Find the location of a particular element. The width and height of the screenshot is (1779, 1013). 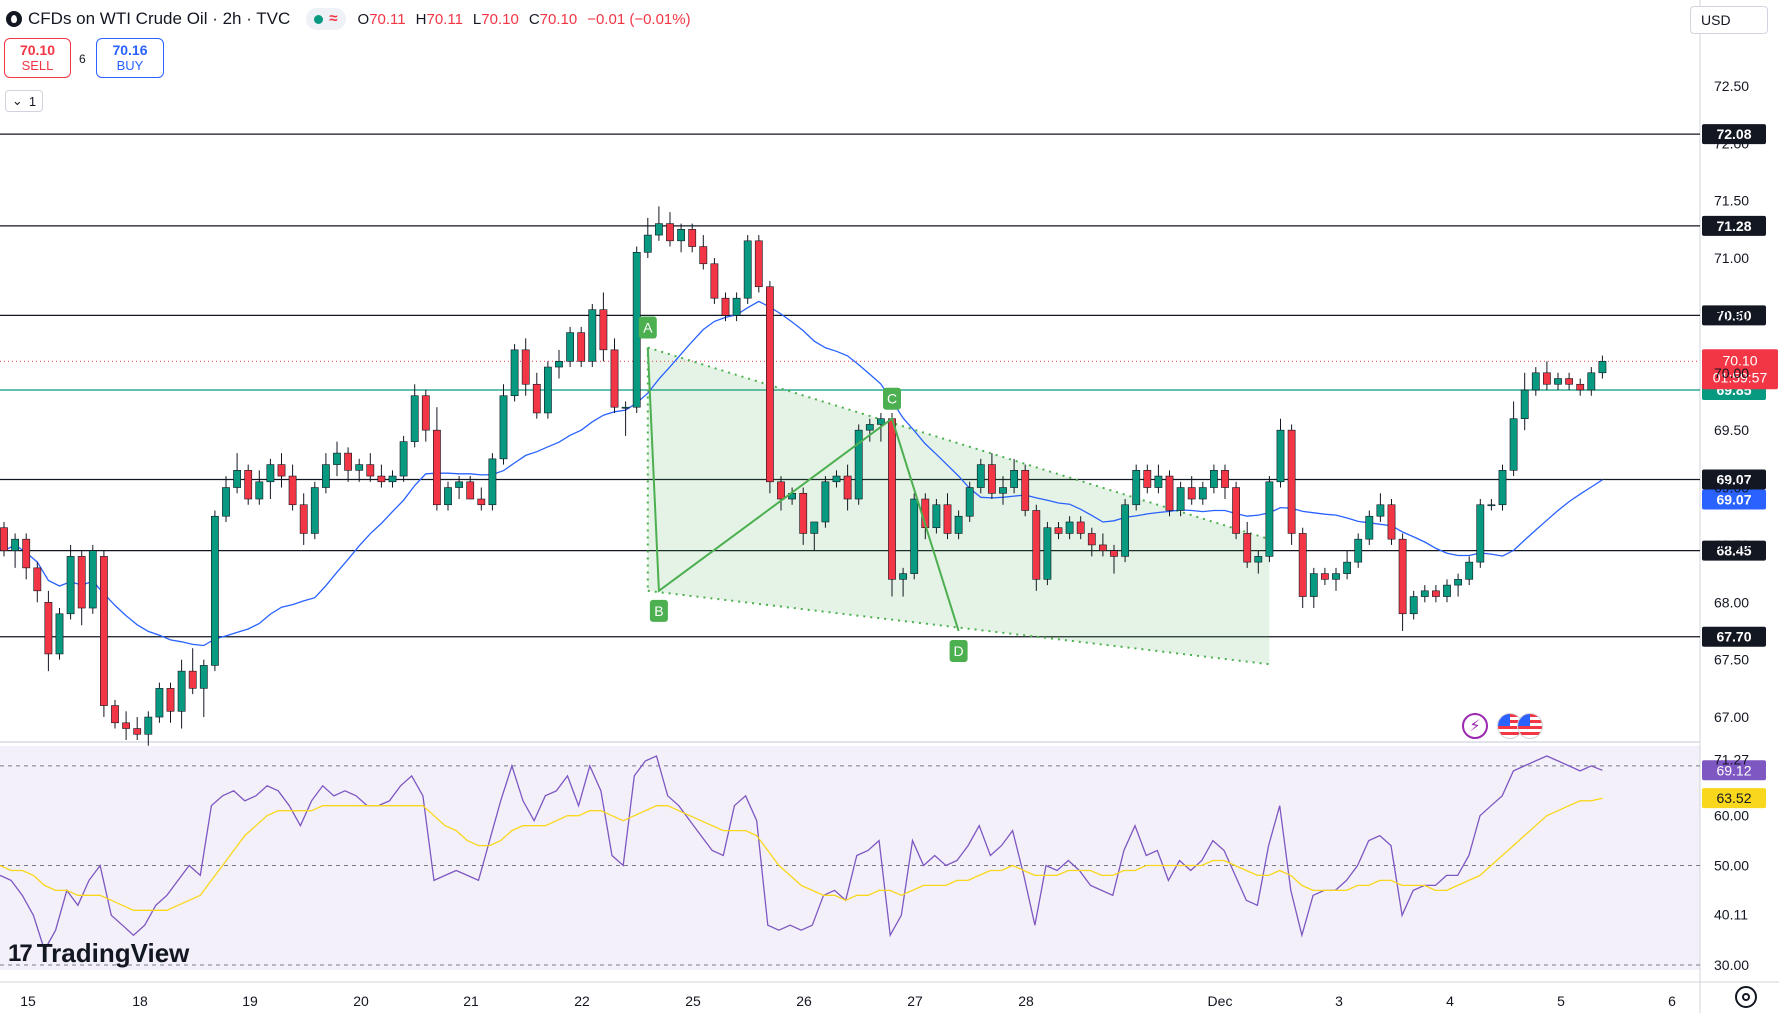

price-tick-label: 69.50 is located at coordinates (1731, 430).